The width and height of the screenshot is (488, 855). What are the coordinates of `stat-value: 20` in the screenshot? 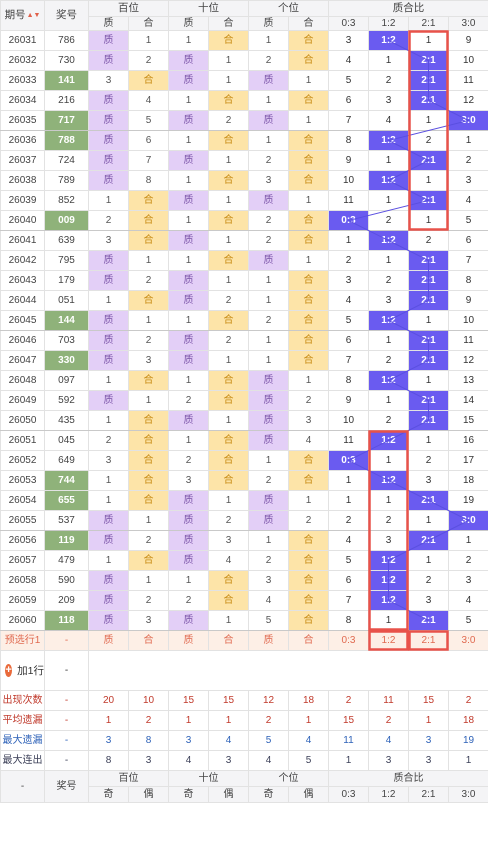 It's located at (108, 700).